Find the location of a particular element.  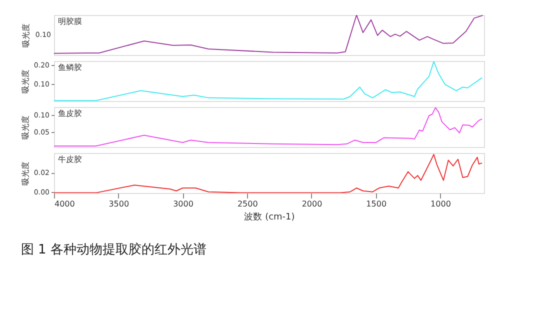

x-tick-label: 1000 is located at coordinates (440, 204).